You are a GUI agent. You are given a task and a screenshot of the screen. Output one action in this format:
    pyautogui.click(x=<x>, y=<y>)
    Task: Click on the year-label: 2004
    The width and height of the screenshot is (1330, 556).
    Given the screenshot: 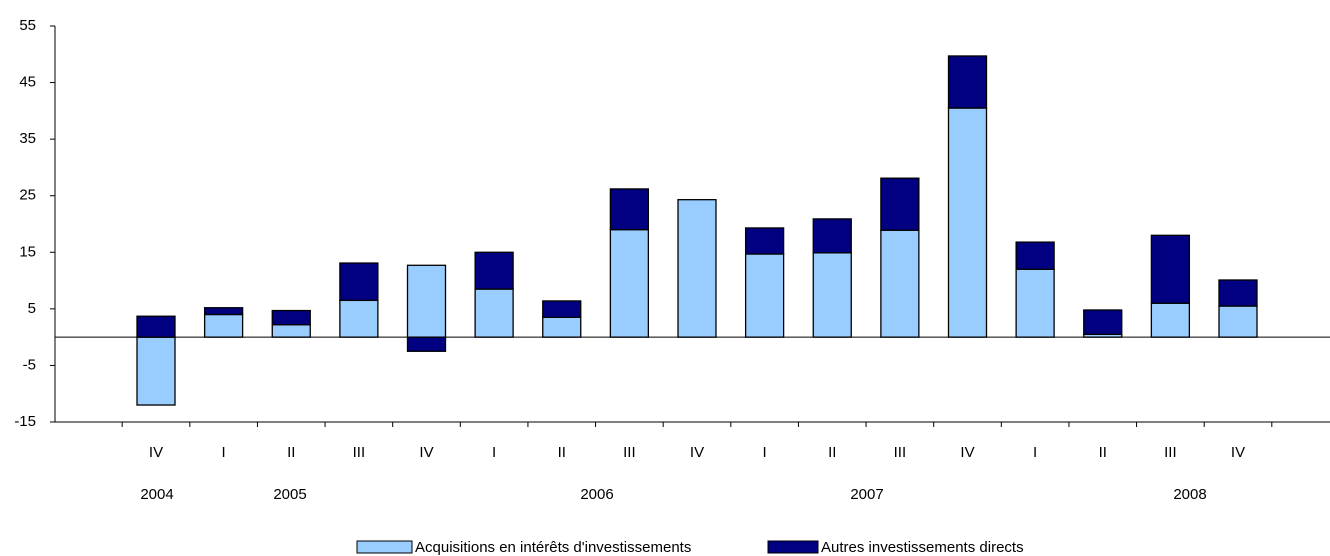 What is the action you would take?
    pyautogui.click(x=156, y=494)
    